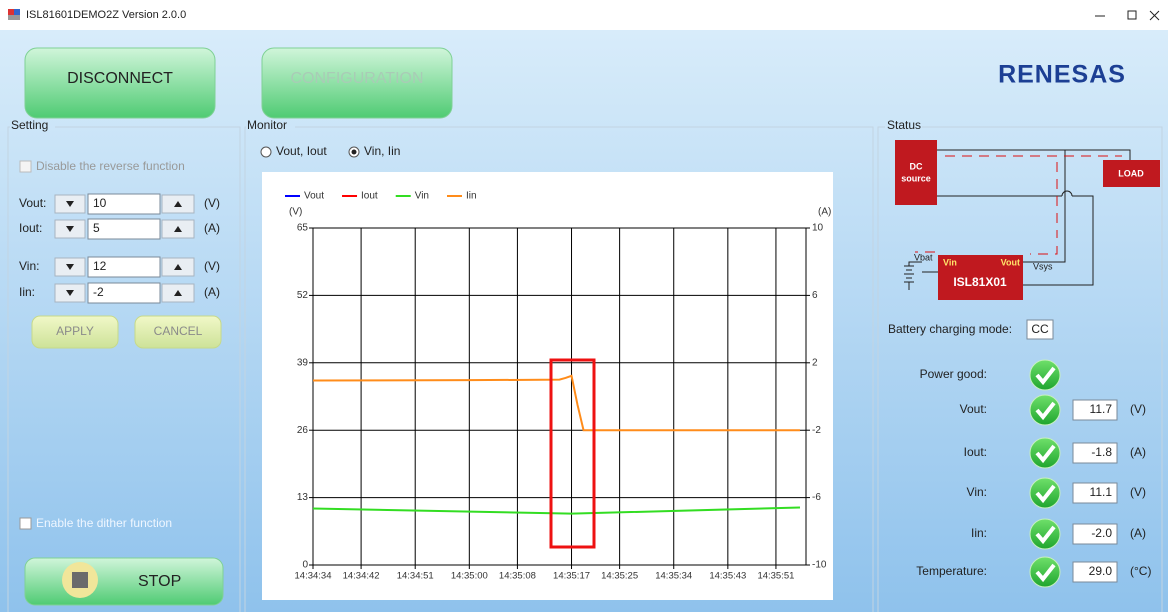 Image resolution: width=1168 pixels, height=612 pixels. Describe the element at coordinates (1018, 205) in the screenshot. I see `current-arrow` at that location.